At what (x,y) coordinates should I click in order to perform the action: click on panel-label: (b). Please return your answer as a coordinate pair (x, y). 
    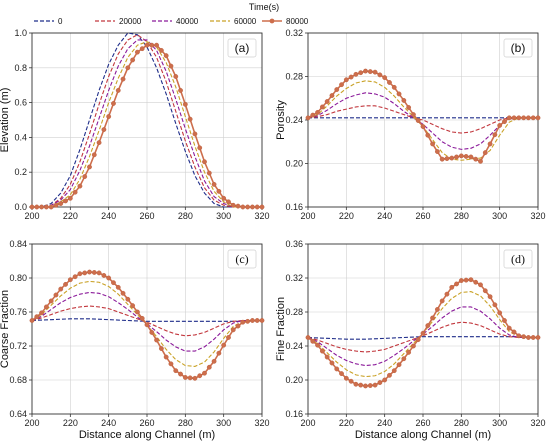
    Looking at the image, I should click on (518, 48).